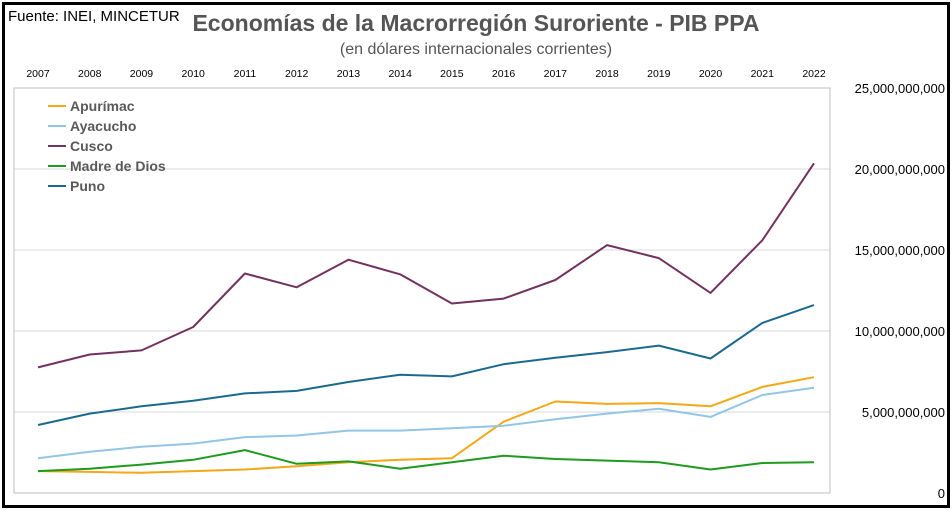 The image size is (952, 510). What do you see at coordinates (118, 166) in the screenshot?
I see `legend-label: Madre de Dios` at bounding box center [118, 166].